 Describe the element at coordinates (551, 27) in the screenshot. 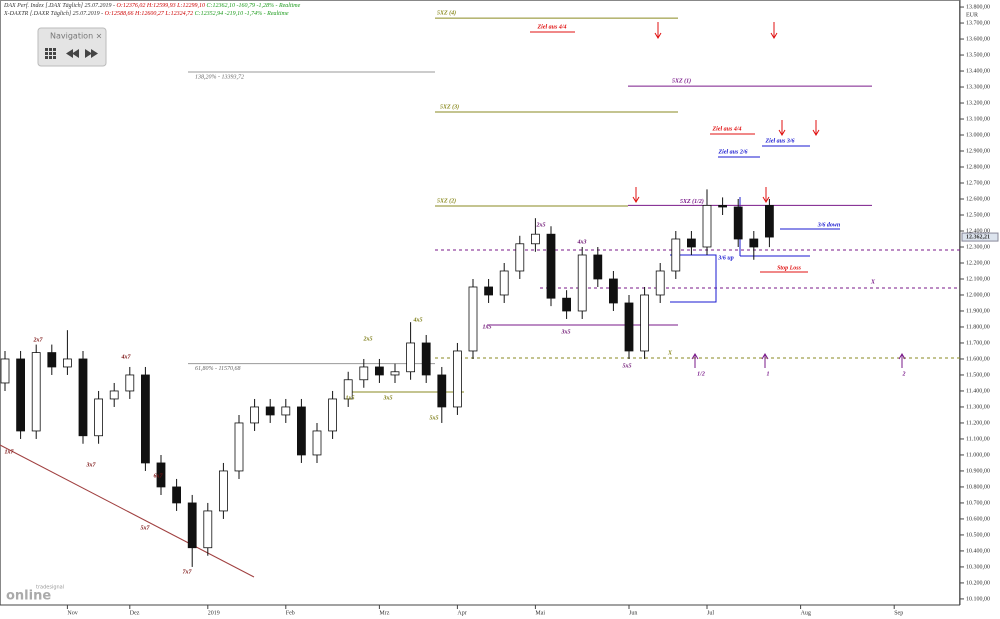

I see `annotation: Ziel aus 4/4` at that location.